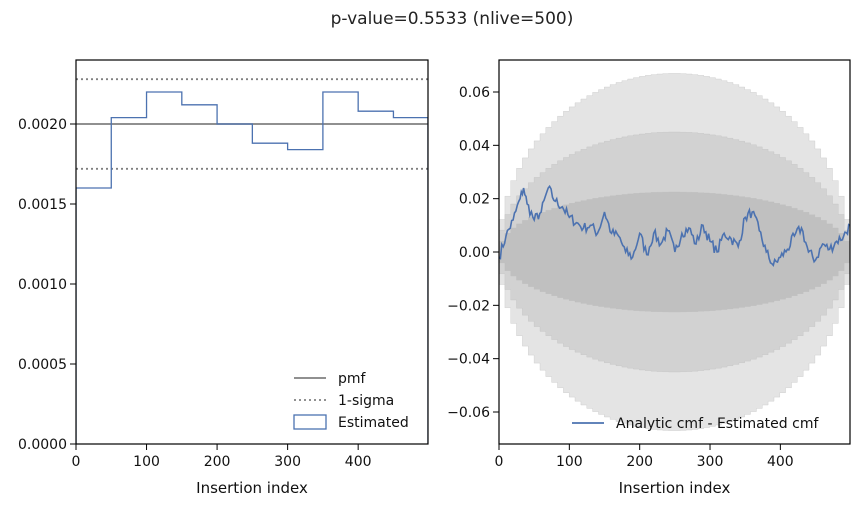  I want to click on figure-title: p-value=0.5533 (nlive=500), so click(452, 19).